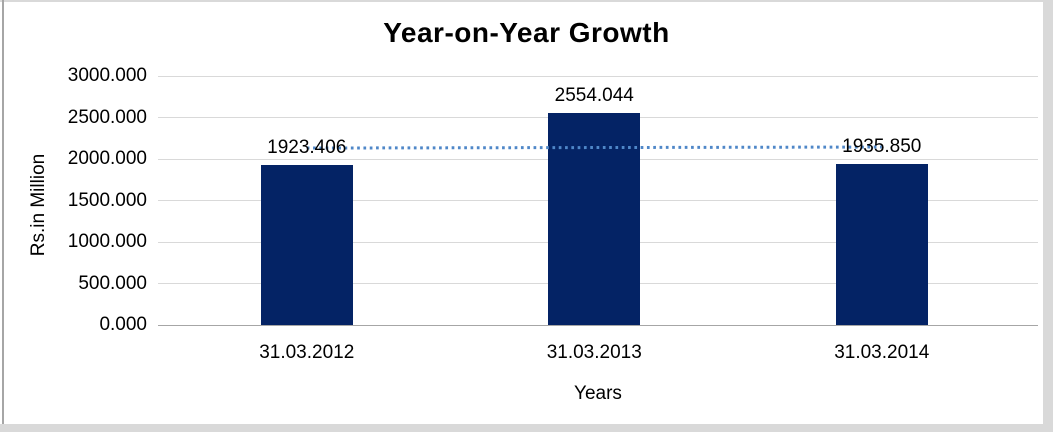  What do you see at coordinates (526, 428) in the screenshot?
I see `frame-edge-bottom` at bounding box center [526, 428].